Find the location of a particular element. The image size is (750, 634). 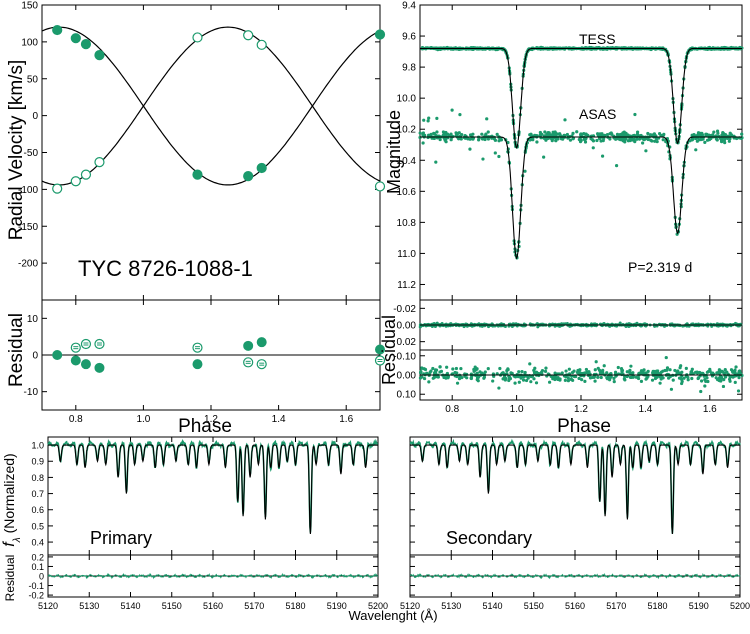

y-tick-label: 10.0 is located at coordinates (407, 99).